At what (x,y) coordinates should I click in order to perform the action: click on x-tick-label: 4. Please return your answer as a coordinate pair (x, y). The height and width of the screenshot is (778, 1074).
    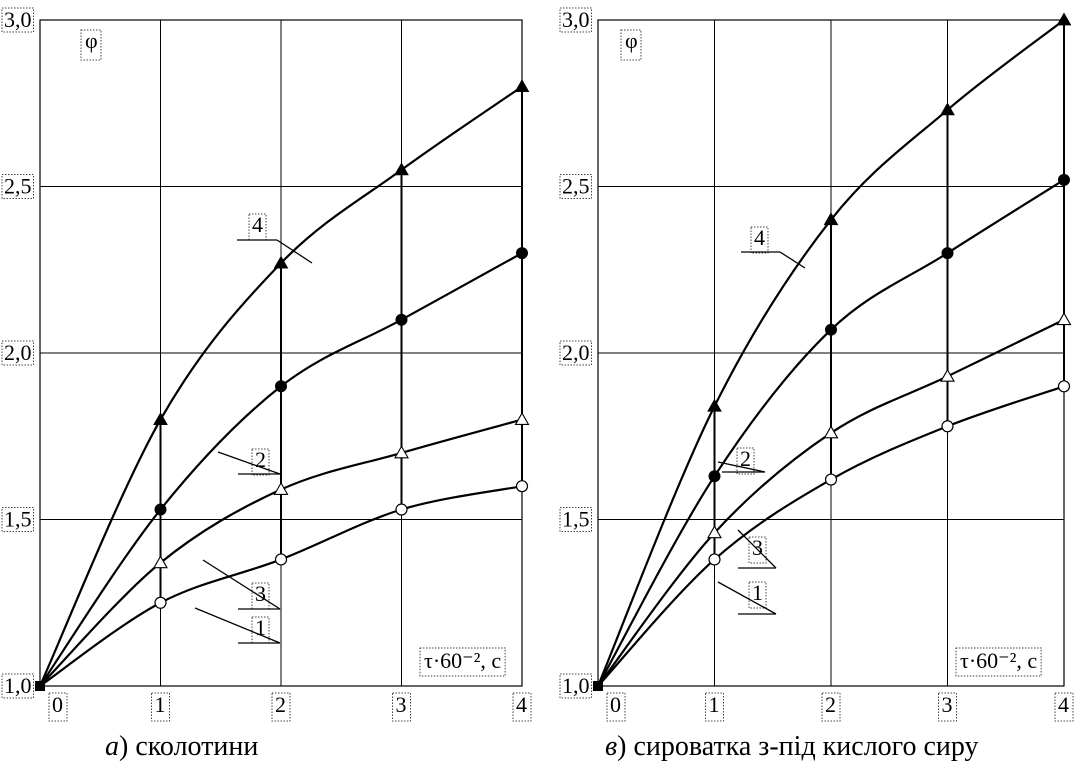
    Looking at the image, I should click on (521, 704).